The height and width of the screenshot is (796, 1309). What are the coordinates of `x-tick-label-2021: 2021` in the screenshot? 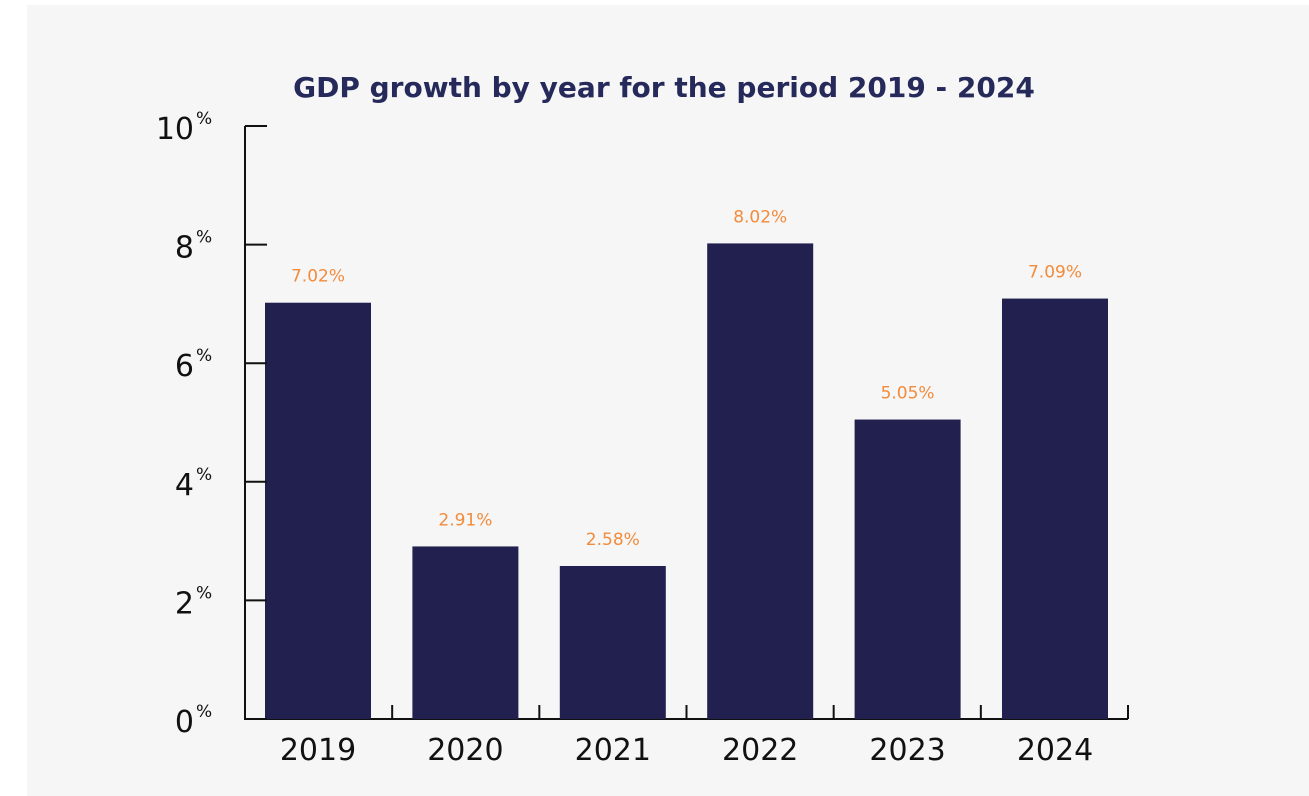 It's located at (613, 750).